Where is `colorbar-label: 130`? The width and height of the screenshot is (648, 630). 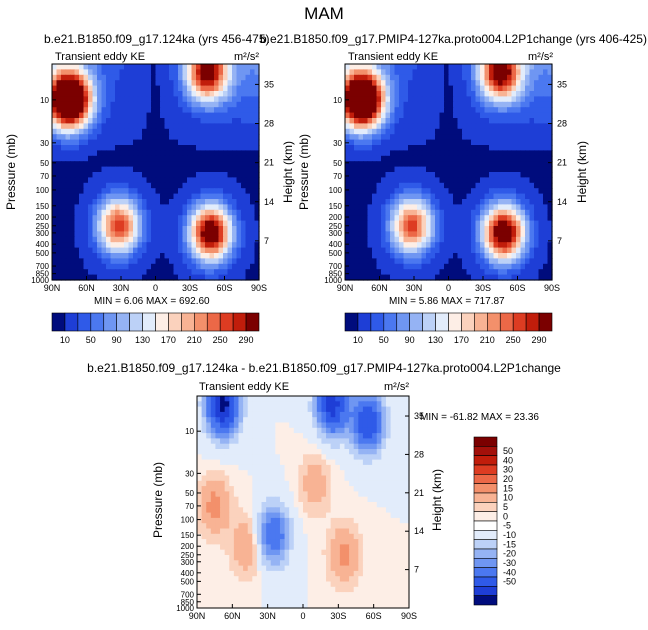 colorbar-label: 130 is located at coordinates (435, 340).